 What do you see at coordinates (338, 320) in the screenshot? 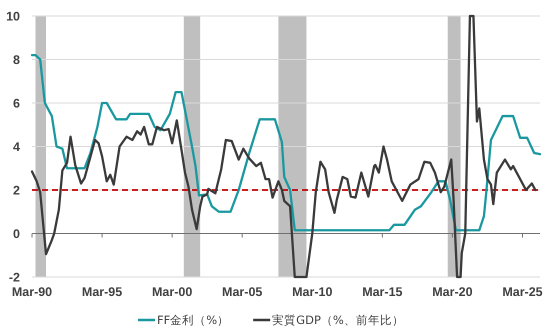
I see `legend-label: 実質GDP（%、前年比）` at bounding box center [338, 320].